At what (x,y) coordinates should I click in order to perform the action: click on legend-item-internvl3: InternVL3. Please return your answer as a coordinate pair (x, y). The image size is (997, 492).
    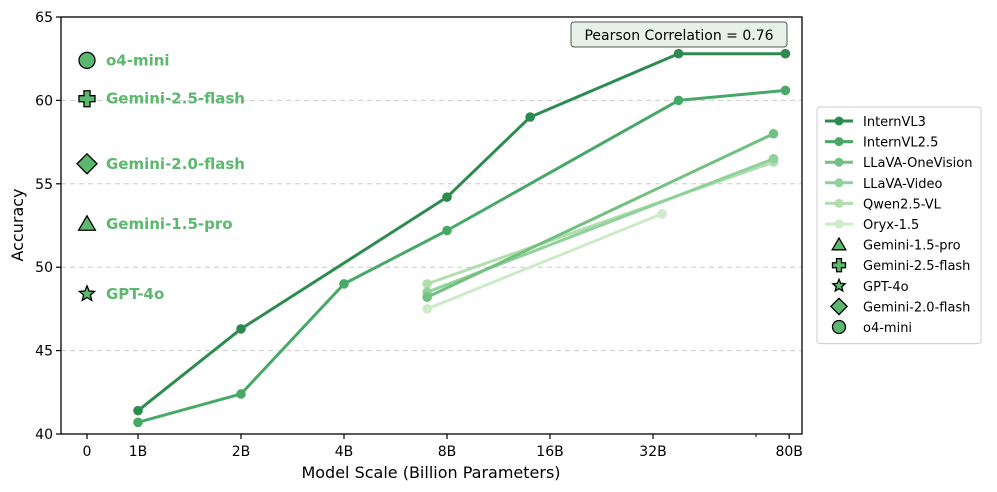
    Looking at the image, I should click on (875, 122).